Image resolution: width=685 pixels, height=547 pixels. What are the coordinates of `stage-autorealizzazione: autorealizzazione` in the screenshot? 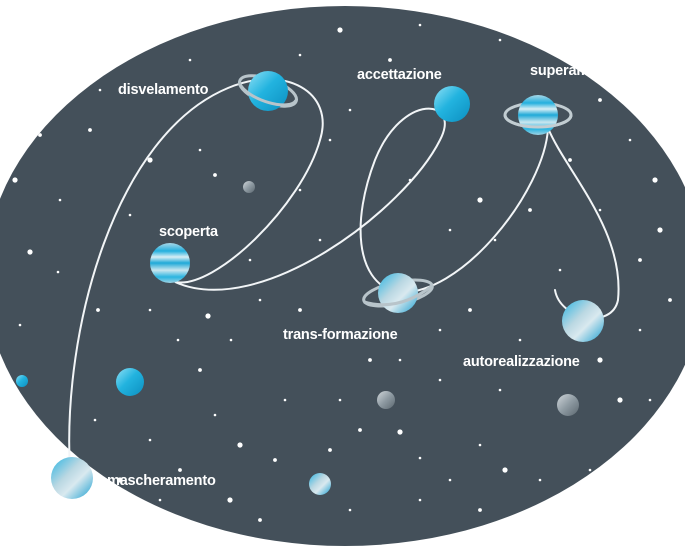 It's located at (533, 335).